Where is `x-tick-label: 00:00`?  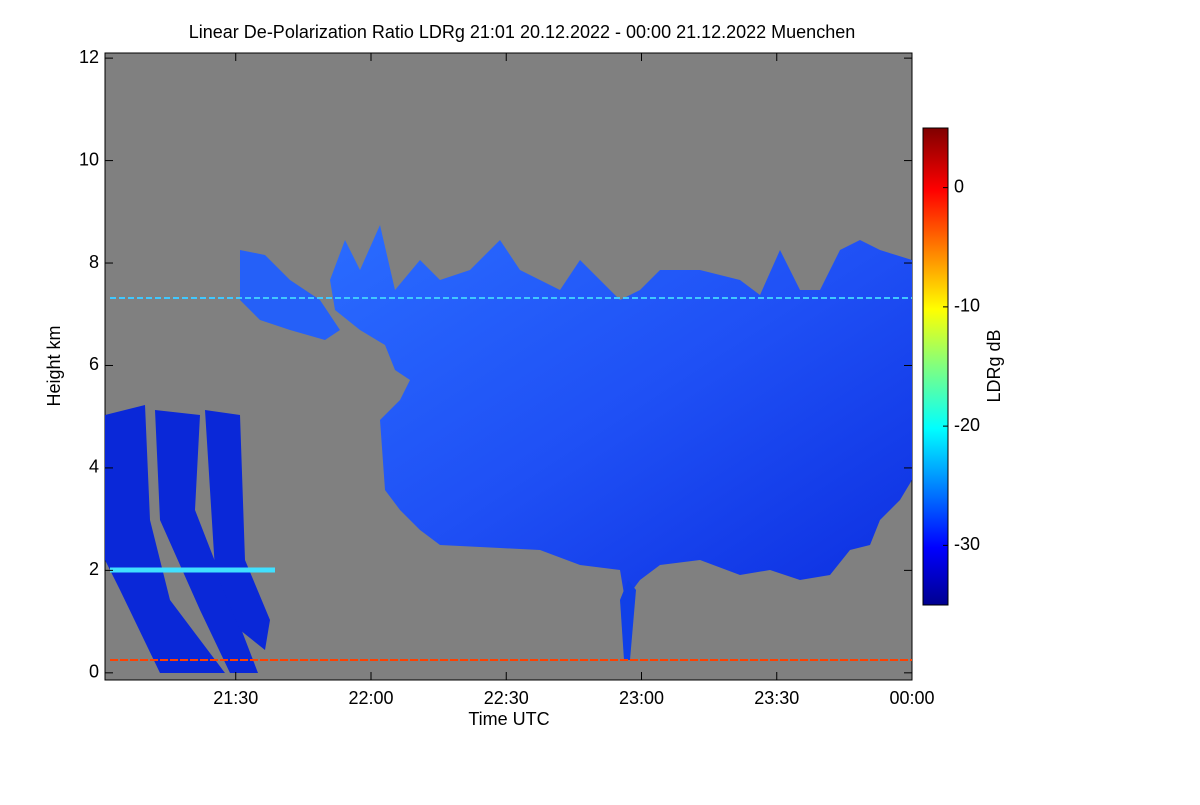 x-tick-label: 00:00 is located at coordinates (911, 698).